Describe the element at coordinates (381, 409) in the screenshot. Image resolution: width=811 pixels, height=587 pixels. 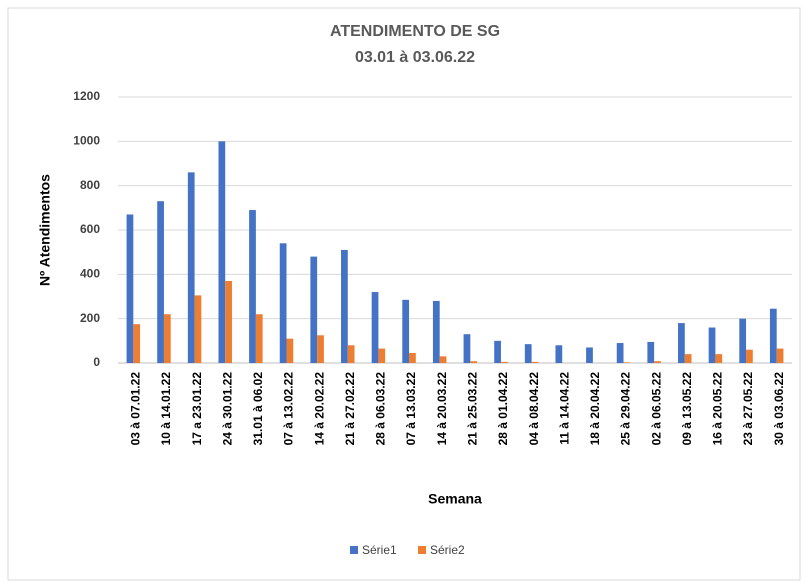
I see `x-tick-label: 28 à 06.03.22` at that location.